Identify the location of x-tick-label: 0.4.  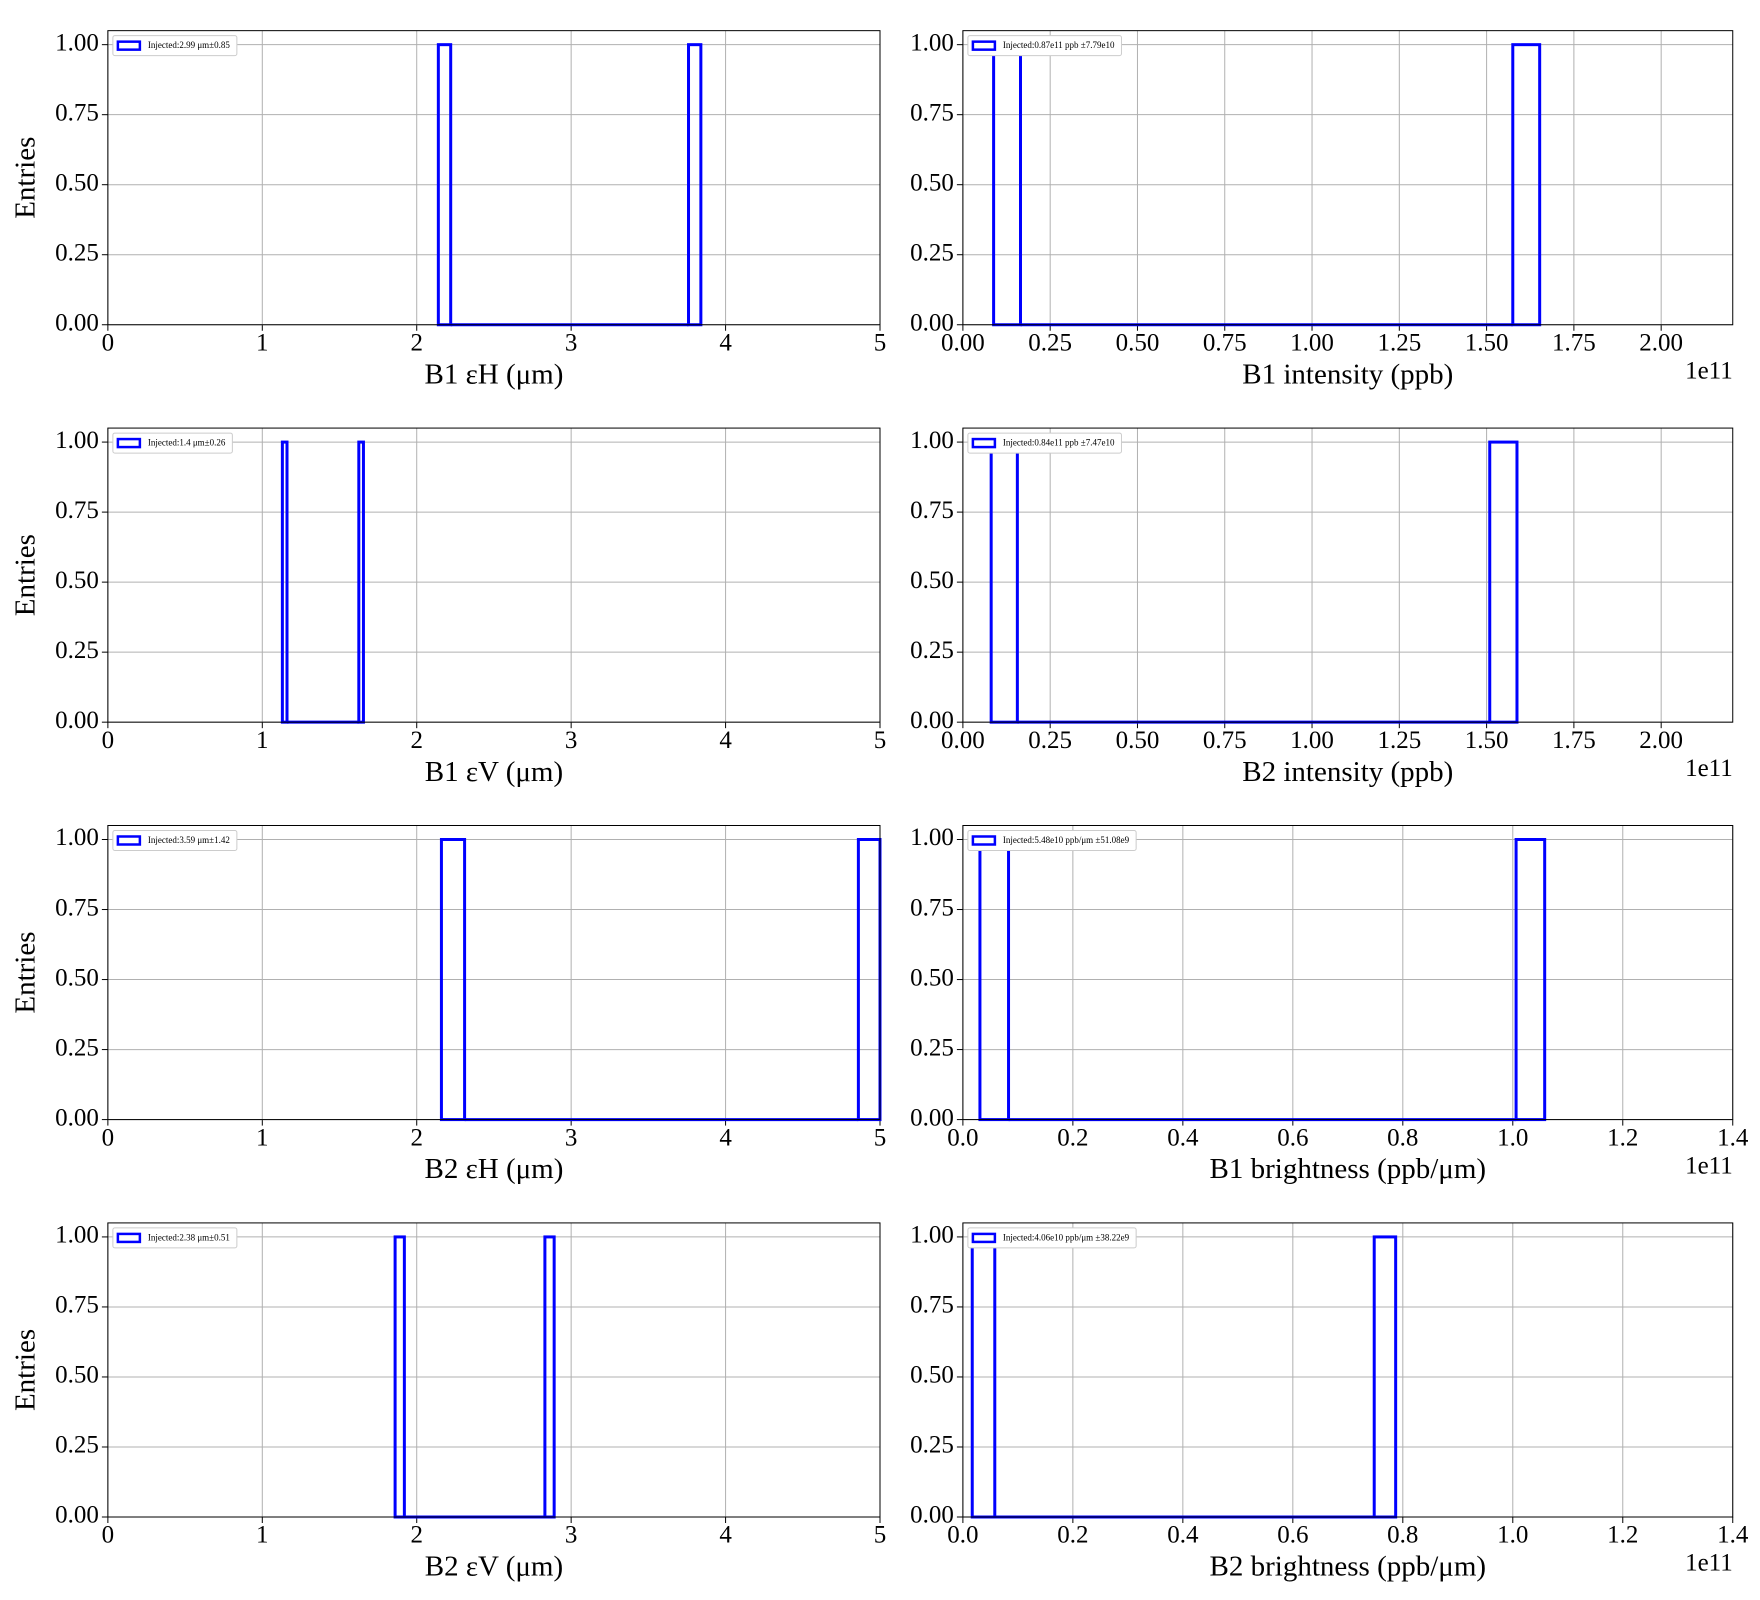
(1183, 1535).